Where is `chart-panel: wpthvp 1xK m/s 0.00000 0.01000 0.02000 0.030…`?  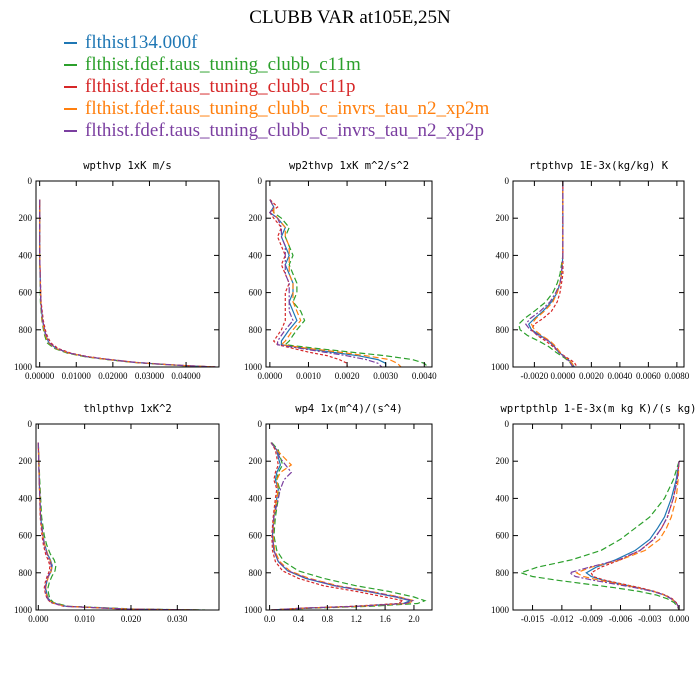
chart-panel: wpthvp 1xK m/s 0.00000 0.01000 0.02000 0.030… is located at coordinates (117, 270).